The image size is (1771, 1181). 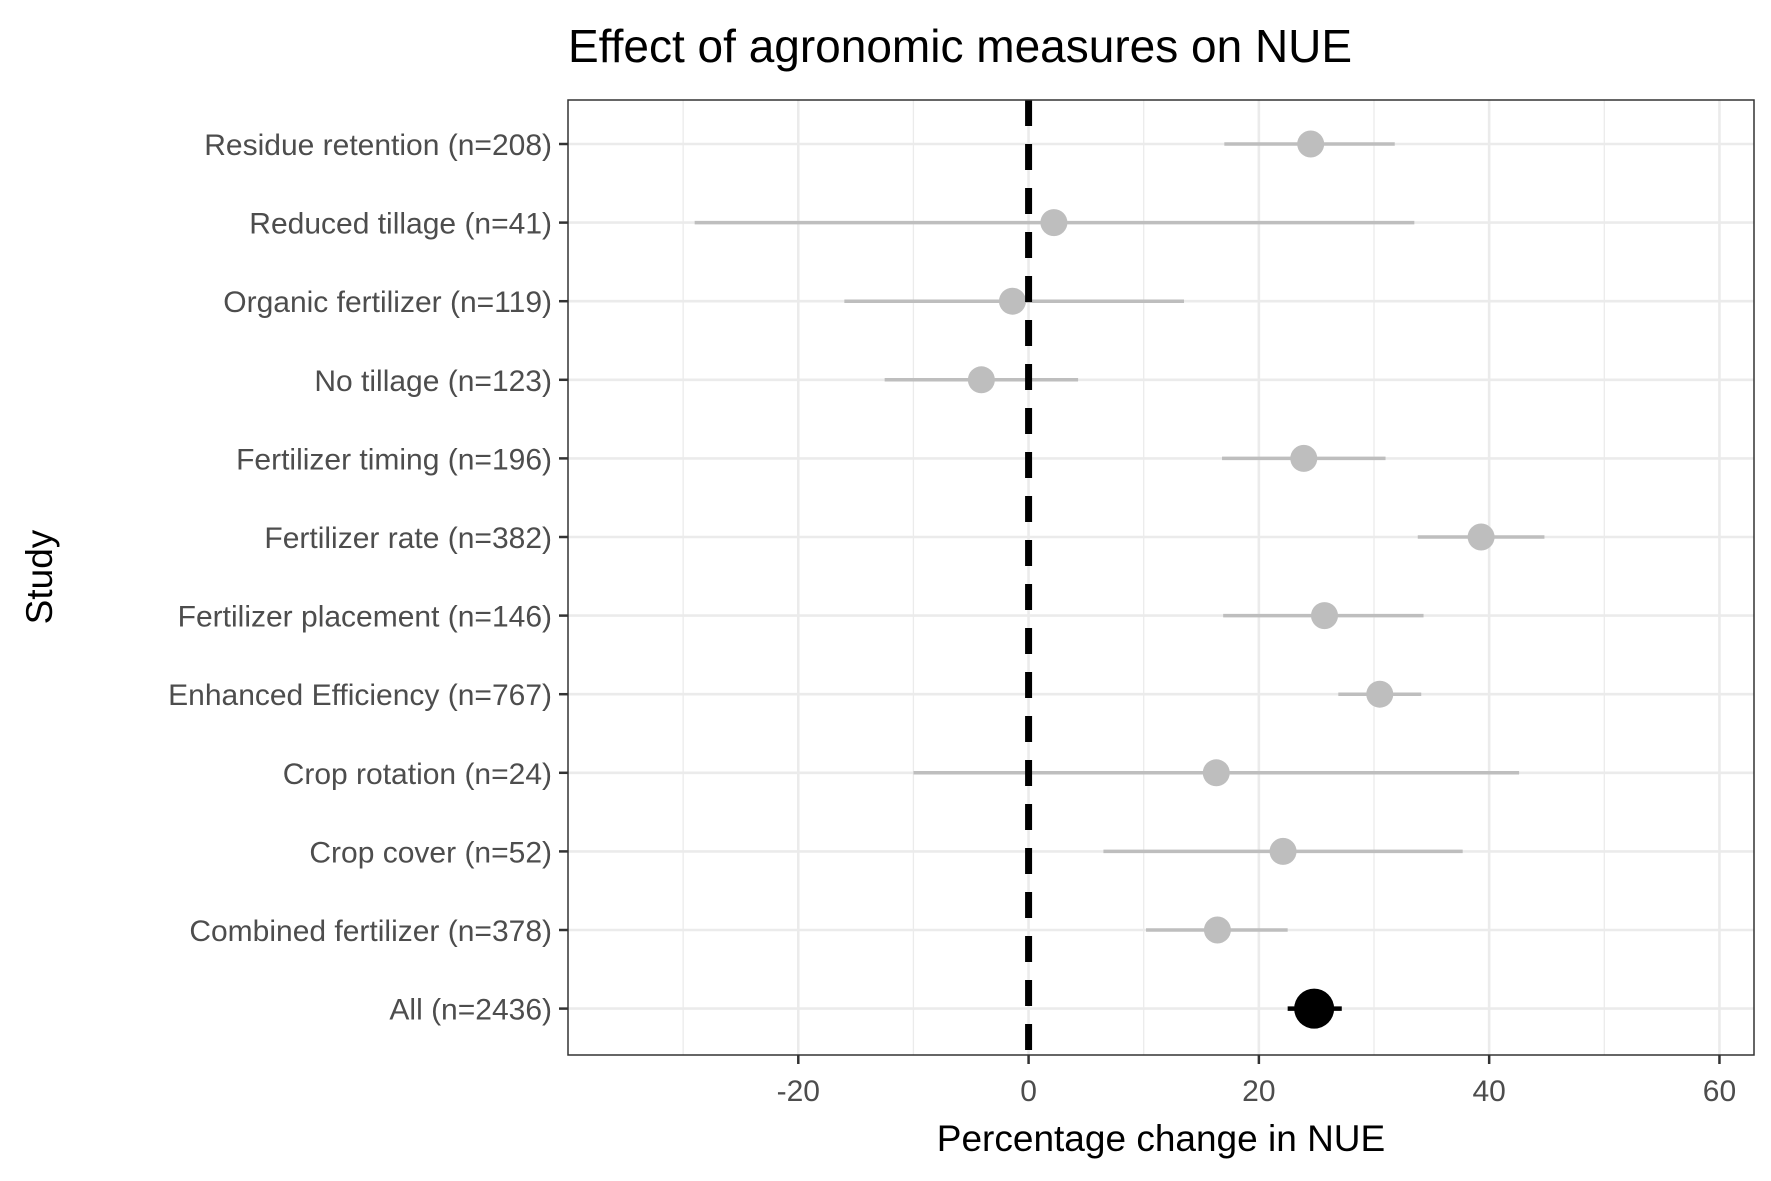 What do you see at coordinates (1161, 1138) in the screenshot?
I see `x-axis-title: Percentage change in NUE` at bounding box center [1161, 1138].